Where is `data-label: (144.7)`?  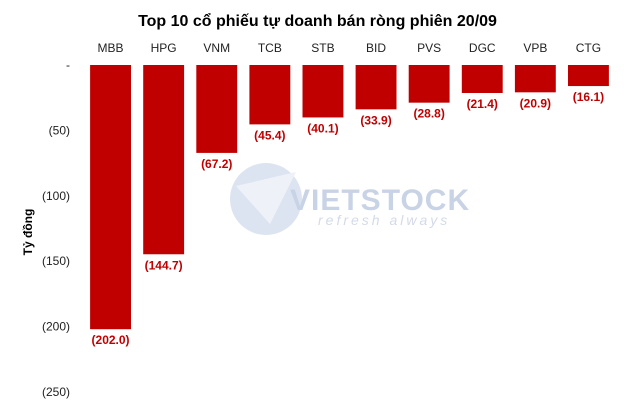 data-label: (144.7) is located at coordinates (164, 265).